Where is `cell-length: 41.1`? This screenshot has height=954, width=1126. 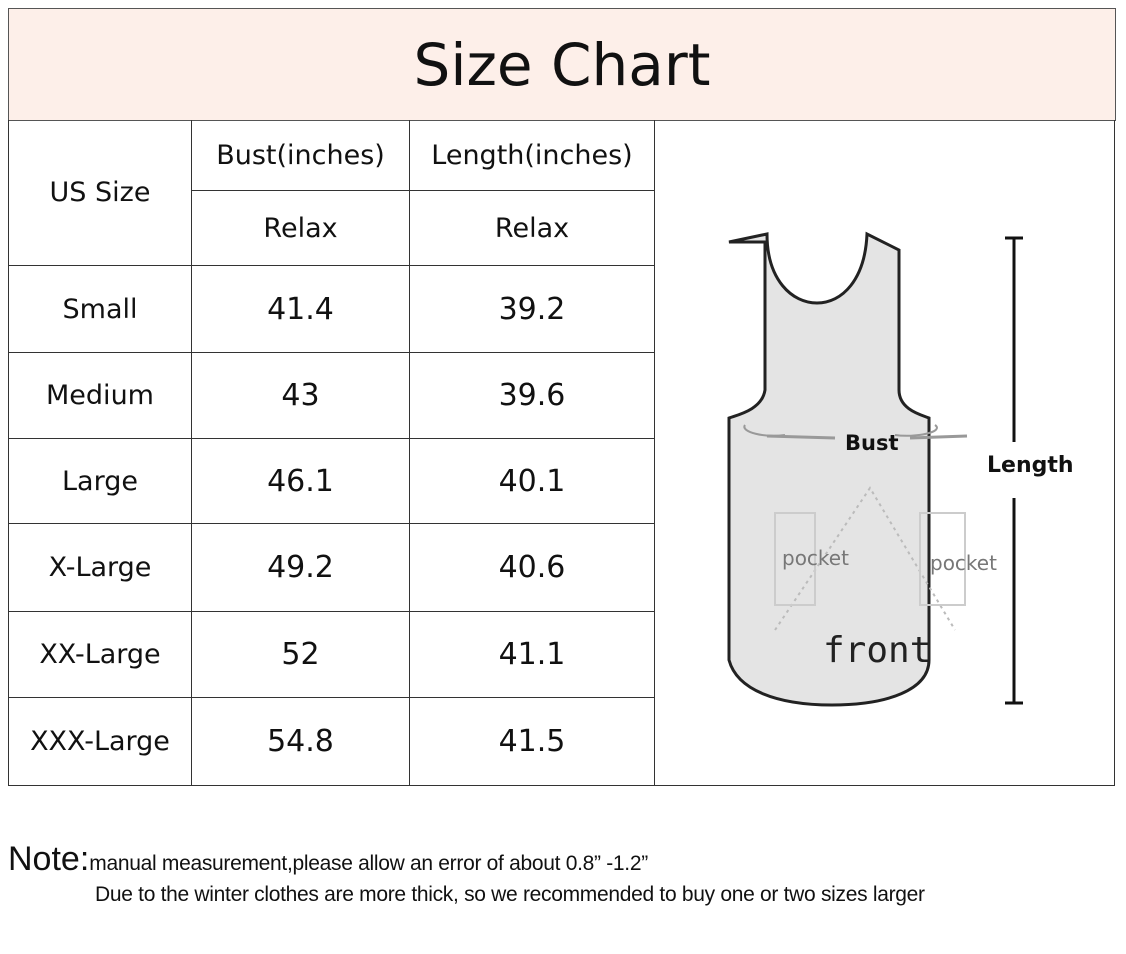
cell-length: 41.1 is located at coordinates (532, 655).